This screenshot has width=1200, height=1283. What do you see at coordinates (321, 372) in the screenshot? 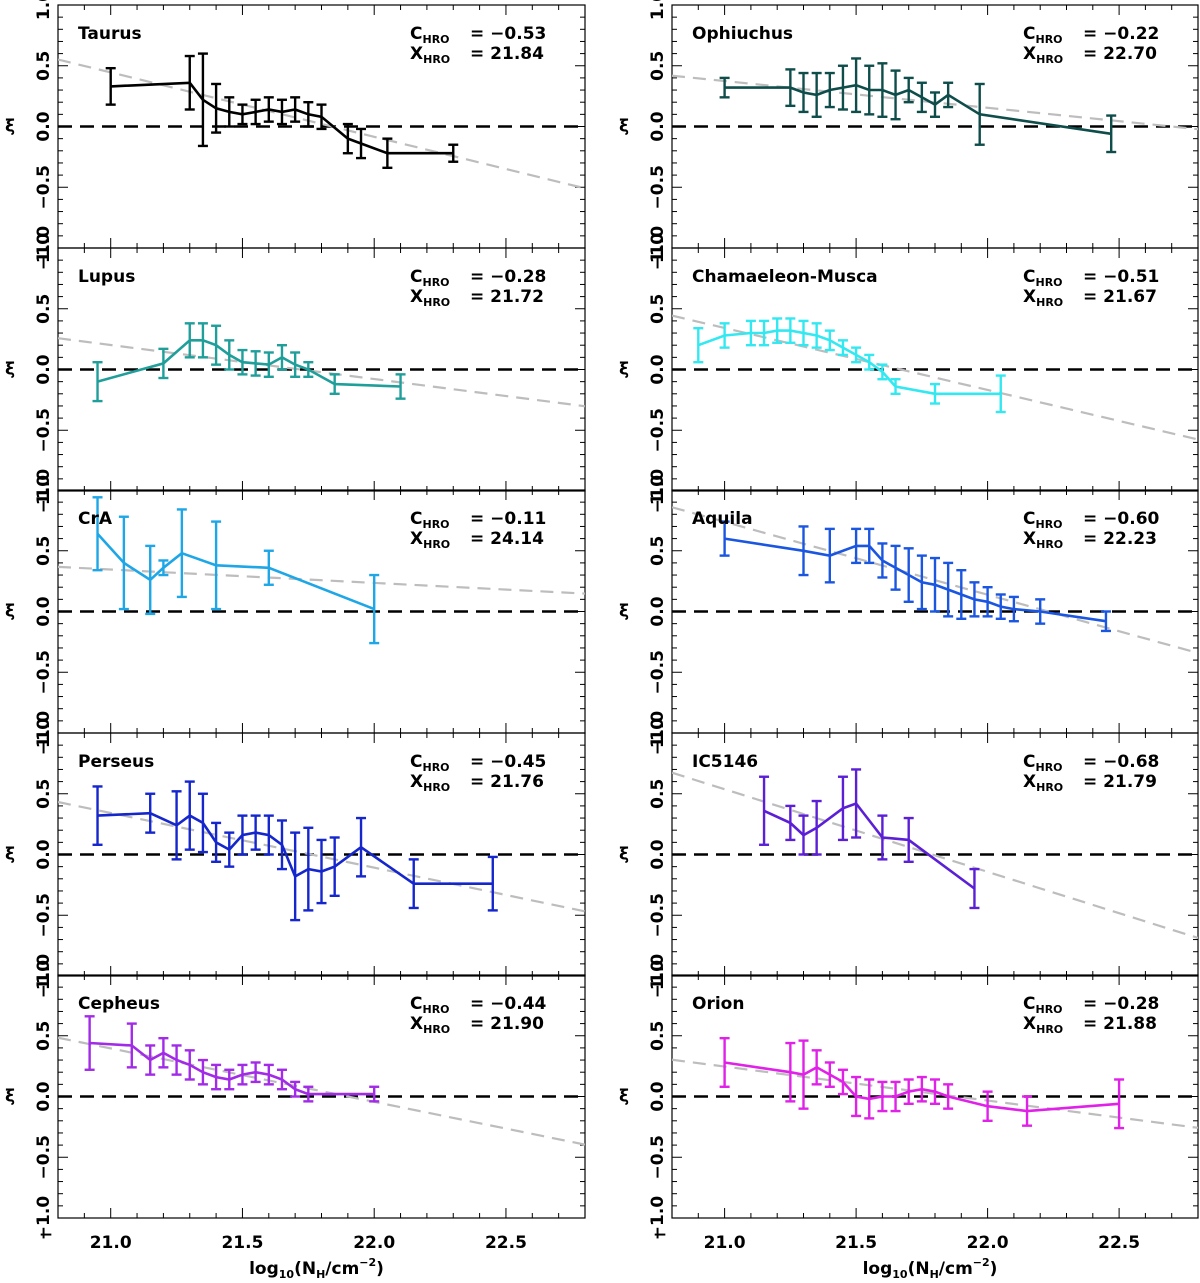
I see `fit-line` at bounding box center [321, 372].